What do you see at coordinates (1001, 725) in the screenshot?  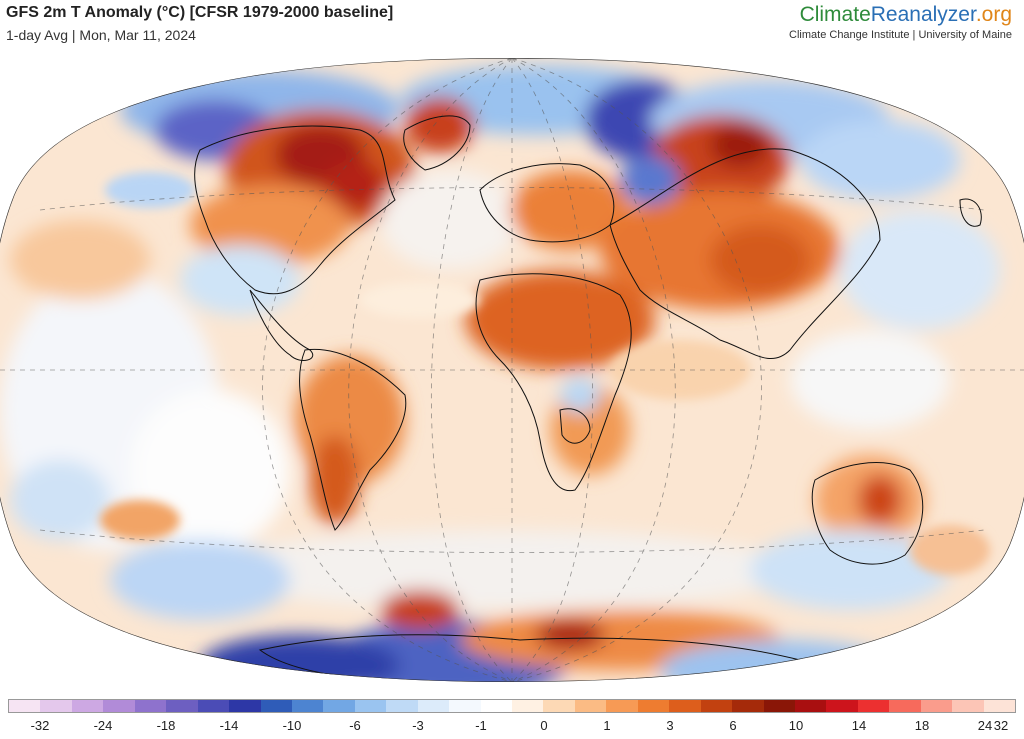 I see `colorbar-tick-label: 32` at bounding box center [1001, 725].